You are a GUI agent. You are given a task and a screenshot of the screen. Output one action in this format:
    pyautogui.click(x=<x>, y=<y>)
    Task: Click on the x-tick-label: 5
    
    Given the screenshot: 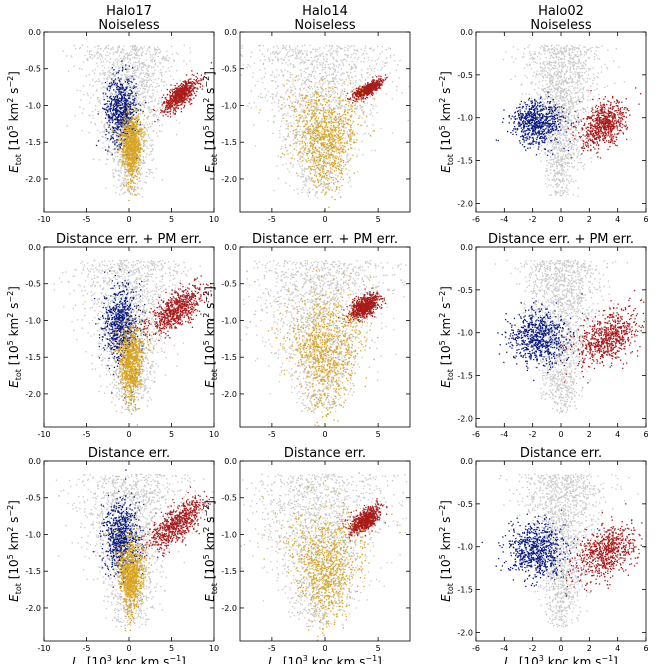 What is the action you would take?
    pyautogui.click(x=171, y=219)
    